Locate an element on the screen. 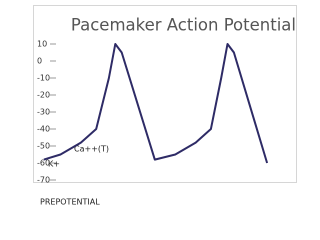 Image resolution: width=320 pixels, height=240 pixels. annotation: PREPOTENTIAL is located at coordinates (70, 202).